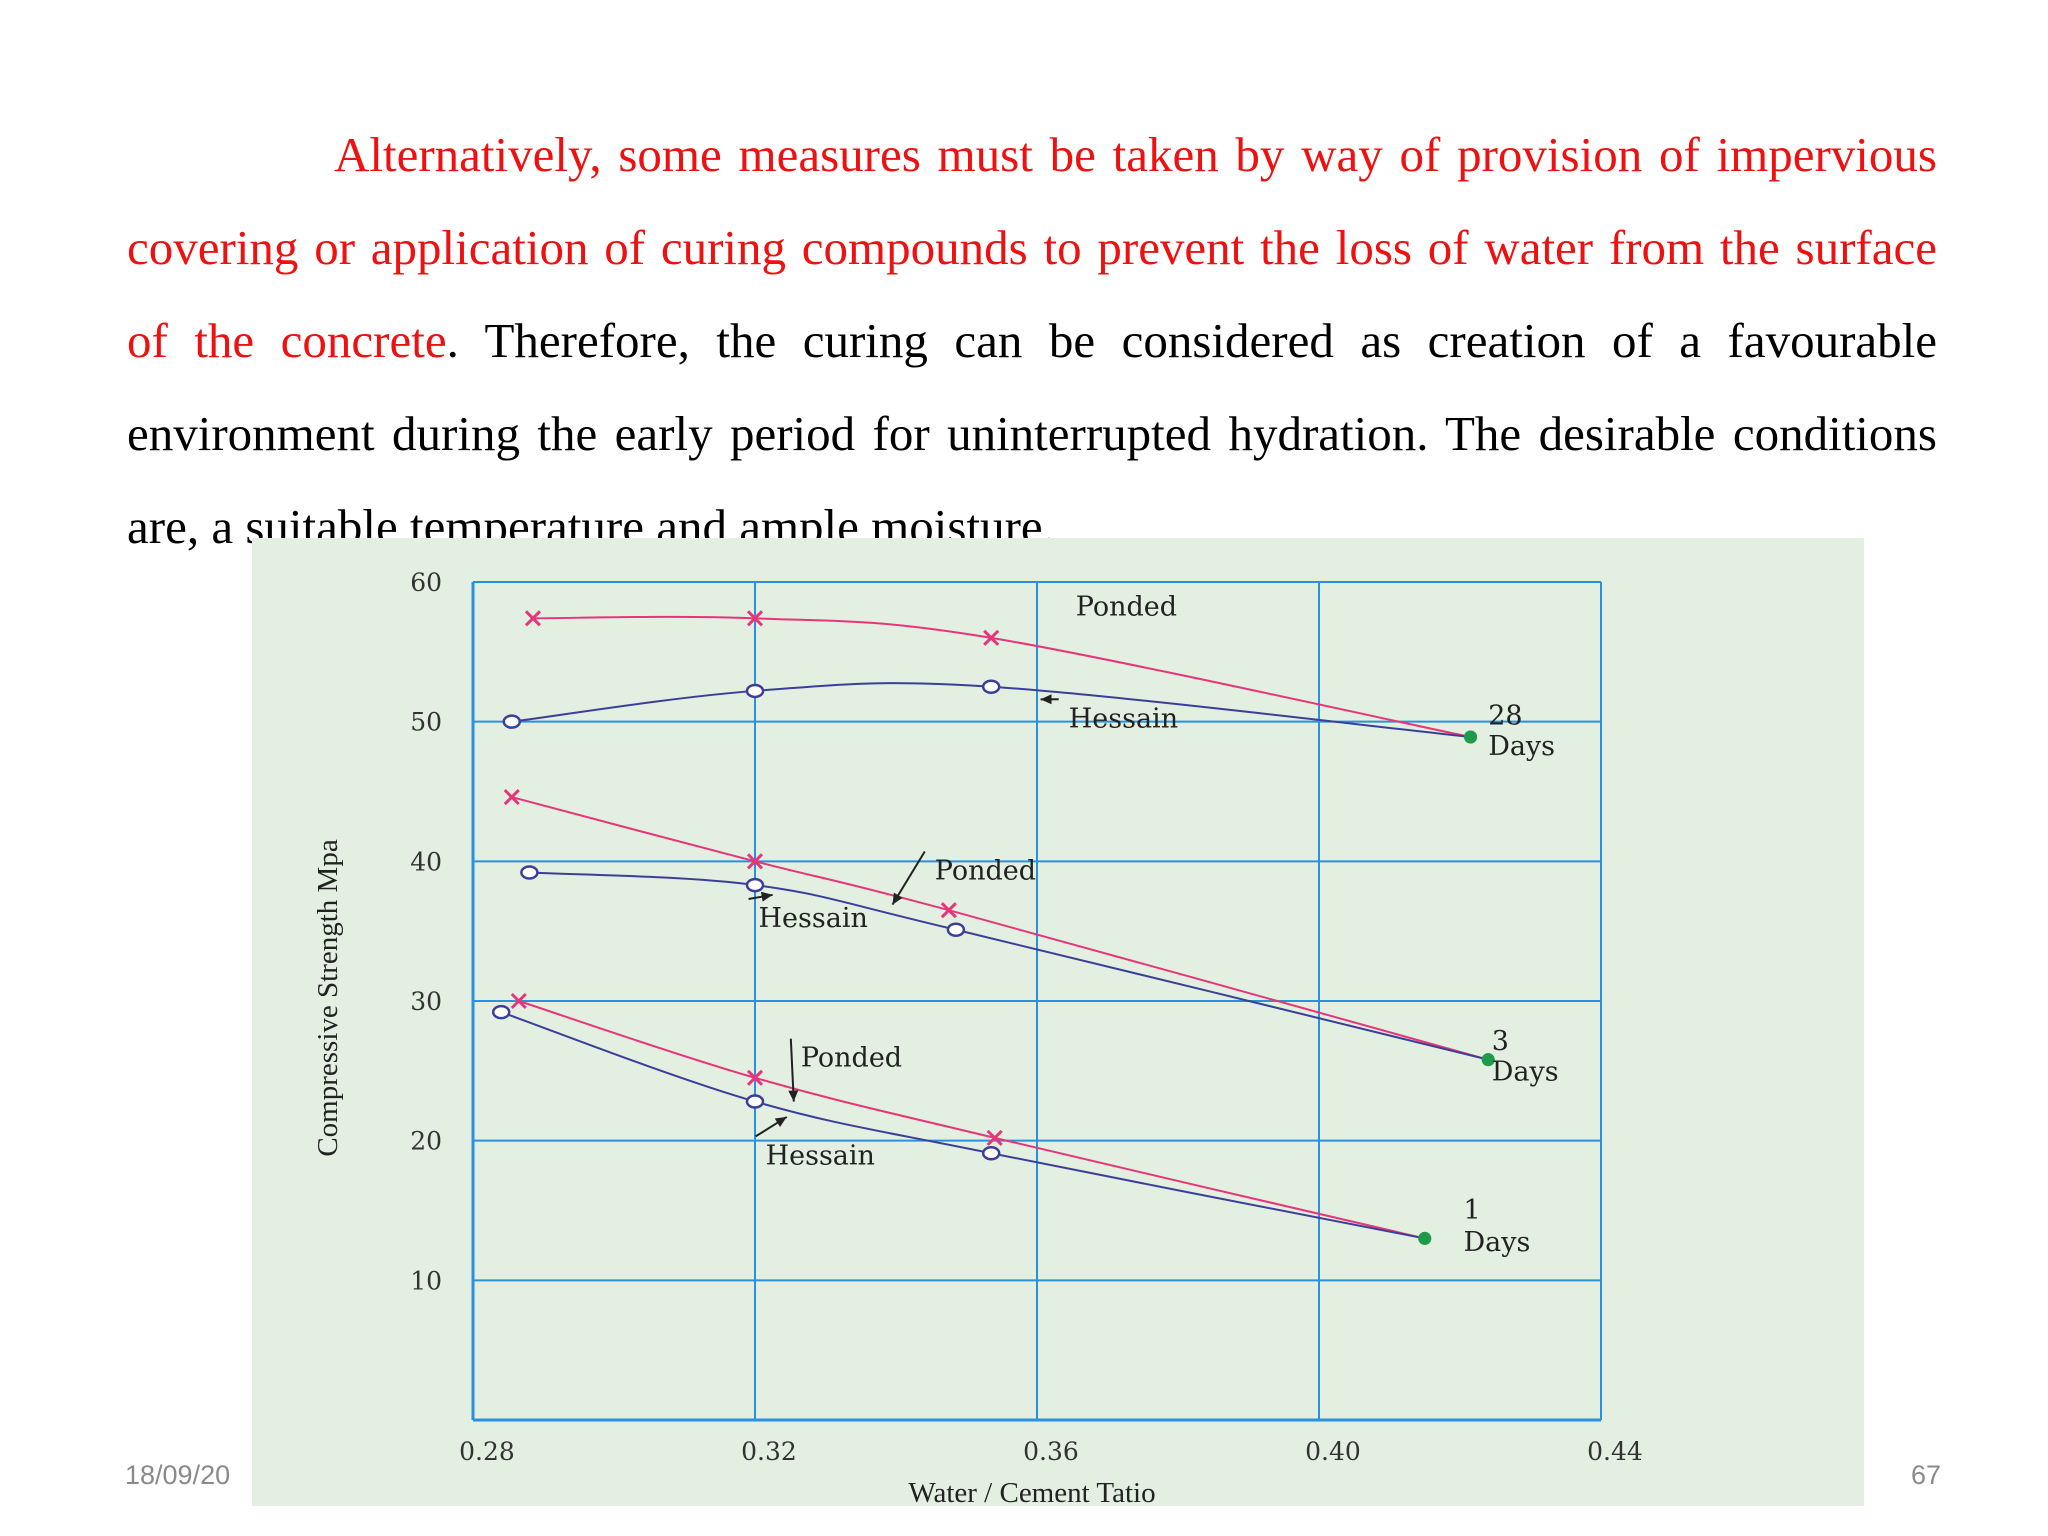 This screenshot has width=2048, height=1536. Describe the element at coordinates (1425, 1238) in the screenshot. I see `endpoint-marker-hessain-1-days` at that location.